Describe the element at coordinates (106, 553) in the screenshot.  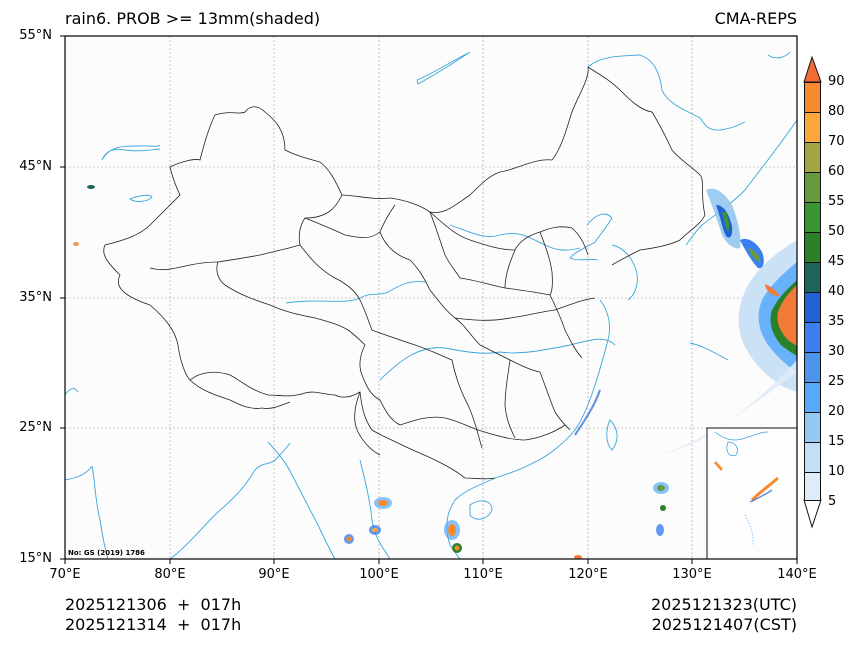
I see `map-approval-number: No: GS (2019) 1786` at that location.